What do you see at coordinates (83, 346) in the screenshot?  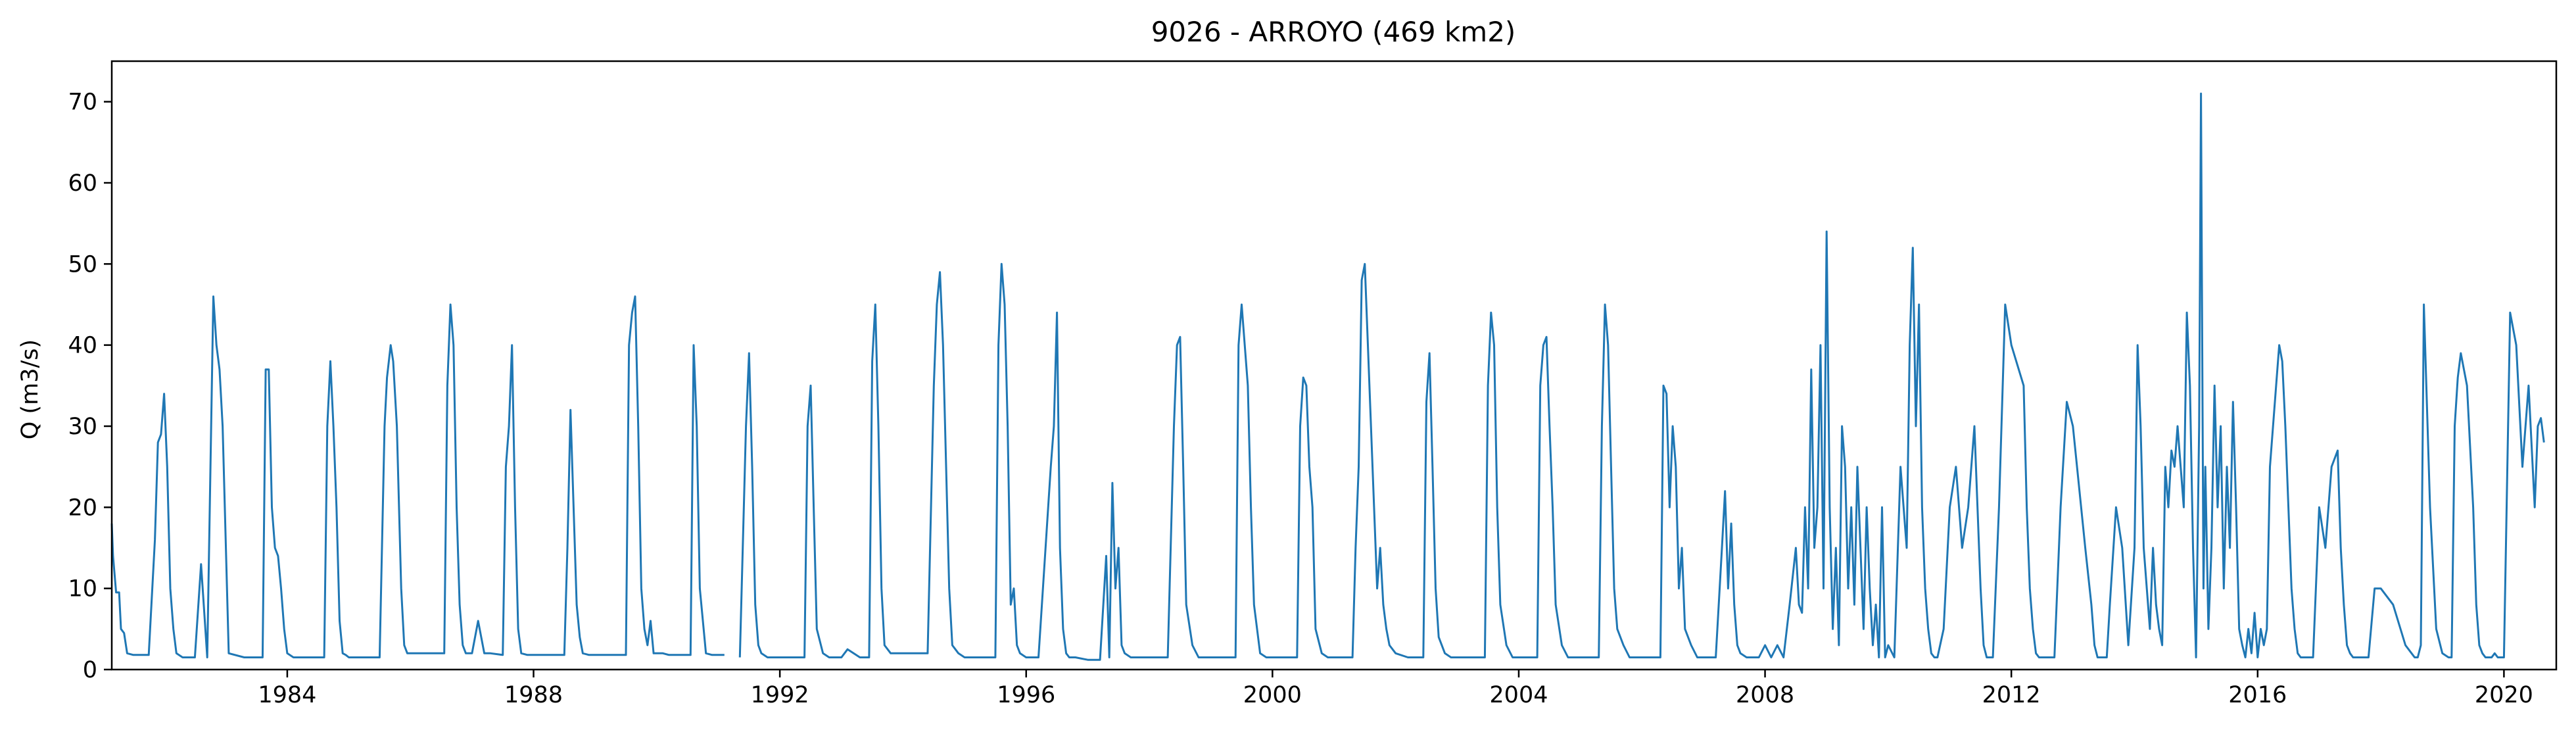 I see `y-tick-label: 40` at bounding box center [83, 346].